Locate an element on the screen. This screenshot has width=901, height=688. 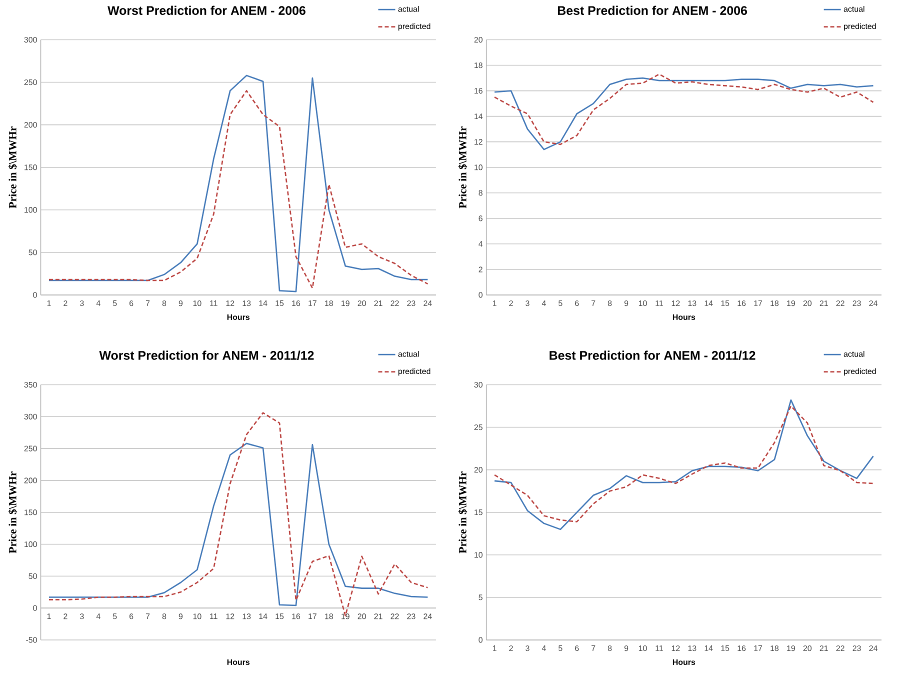
chart-title: Best Prediction for ANEM - 2011/12 is located at coordinates (653, 355).